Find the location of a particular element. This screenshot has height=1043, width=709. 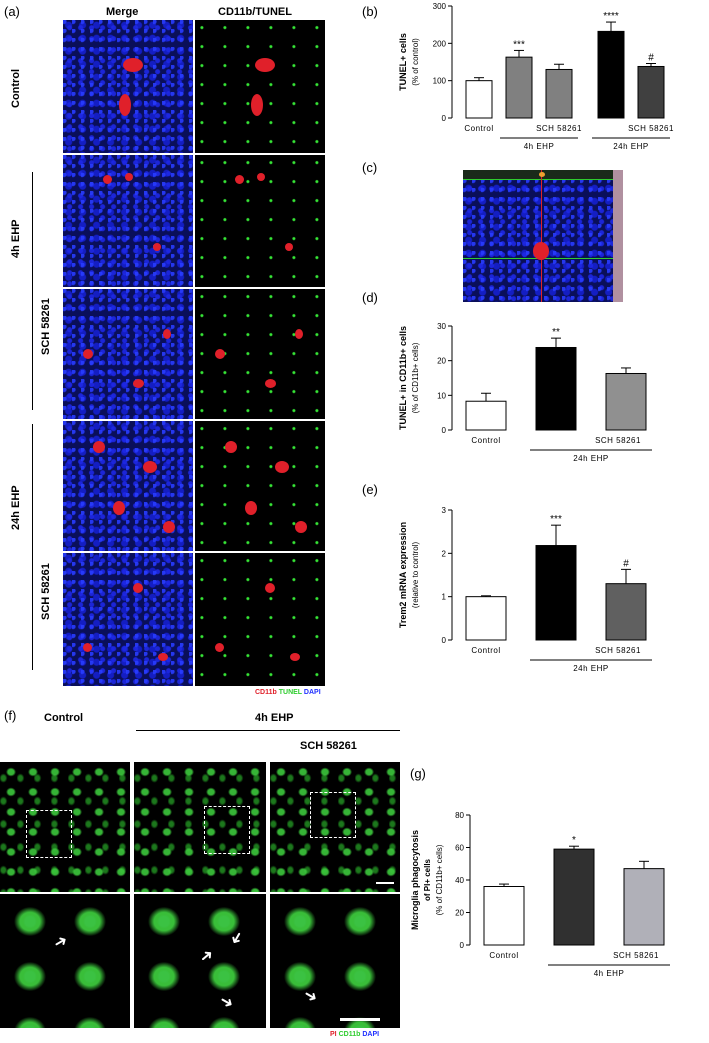

y-axis-label: (relative to control) is located at coordinates (415, 575).